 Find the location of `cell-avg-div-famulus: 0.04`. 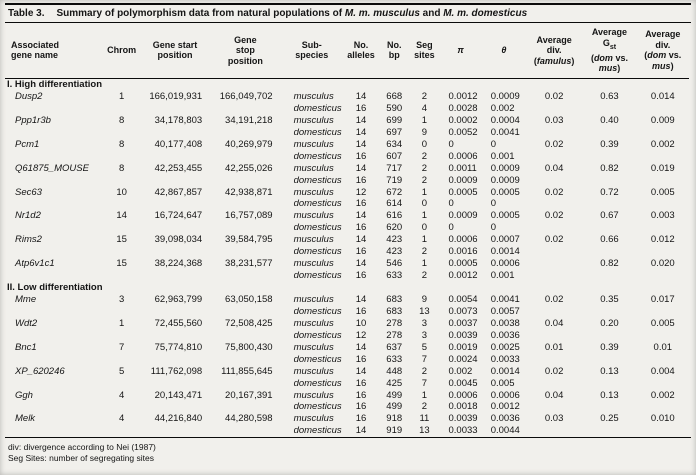

cell-avg-div-famulus: 0.04 is located at coordinates (554, 395).